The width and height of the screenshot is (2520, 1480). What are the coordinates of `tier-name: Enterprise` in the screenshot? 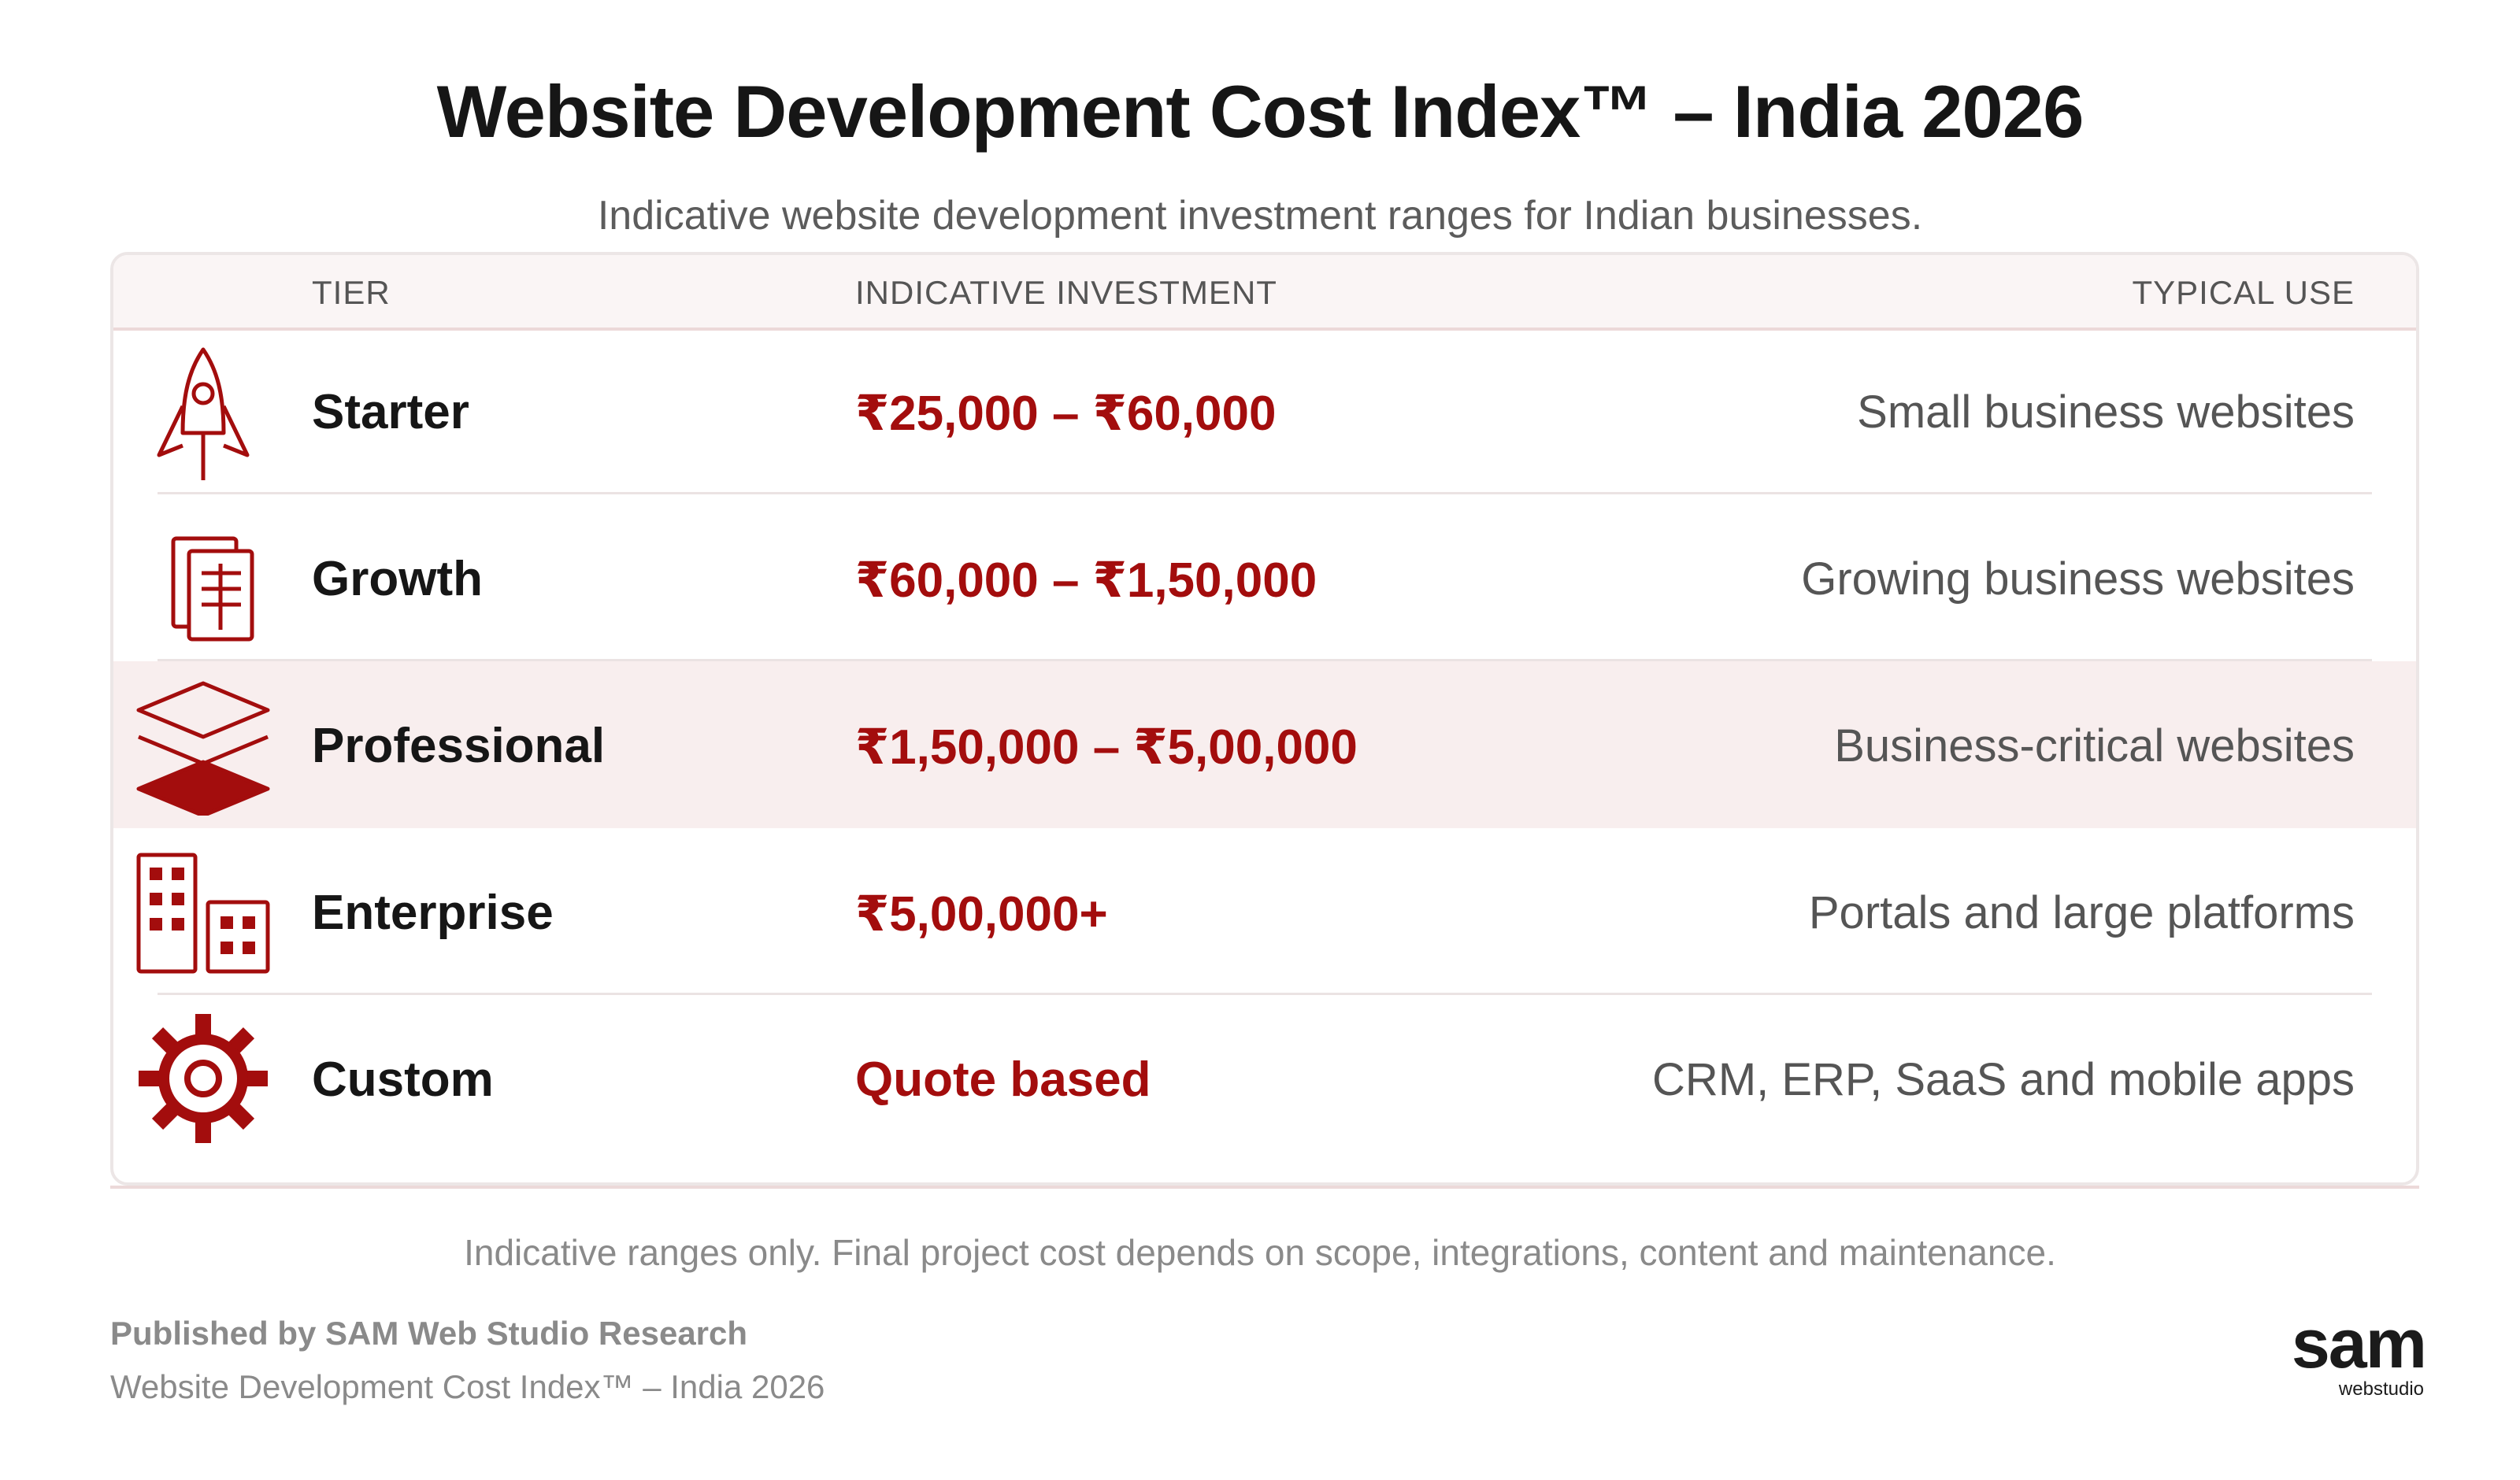 It's located at (433, 913).